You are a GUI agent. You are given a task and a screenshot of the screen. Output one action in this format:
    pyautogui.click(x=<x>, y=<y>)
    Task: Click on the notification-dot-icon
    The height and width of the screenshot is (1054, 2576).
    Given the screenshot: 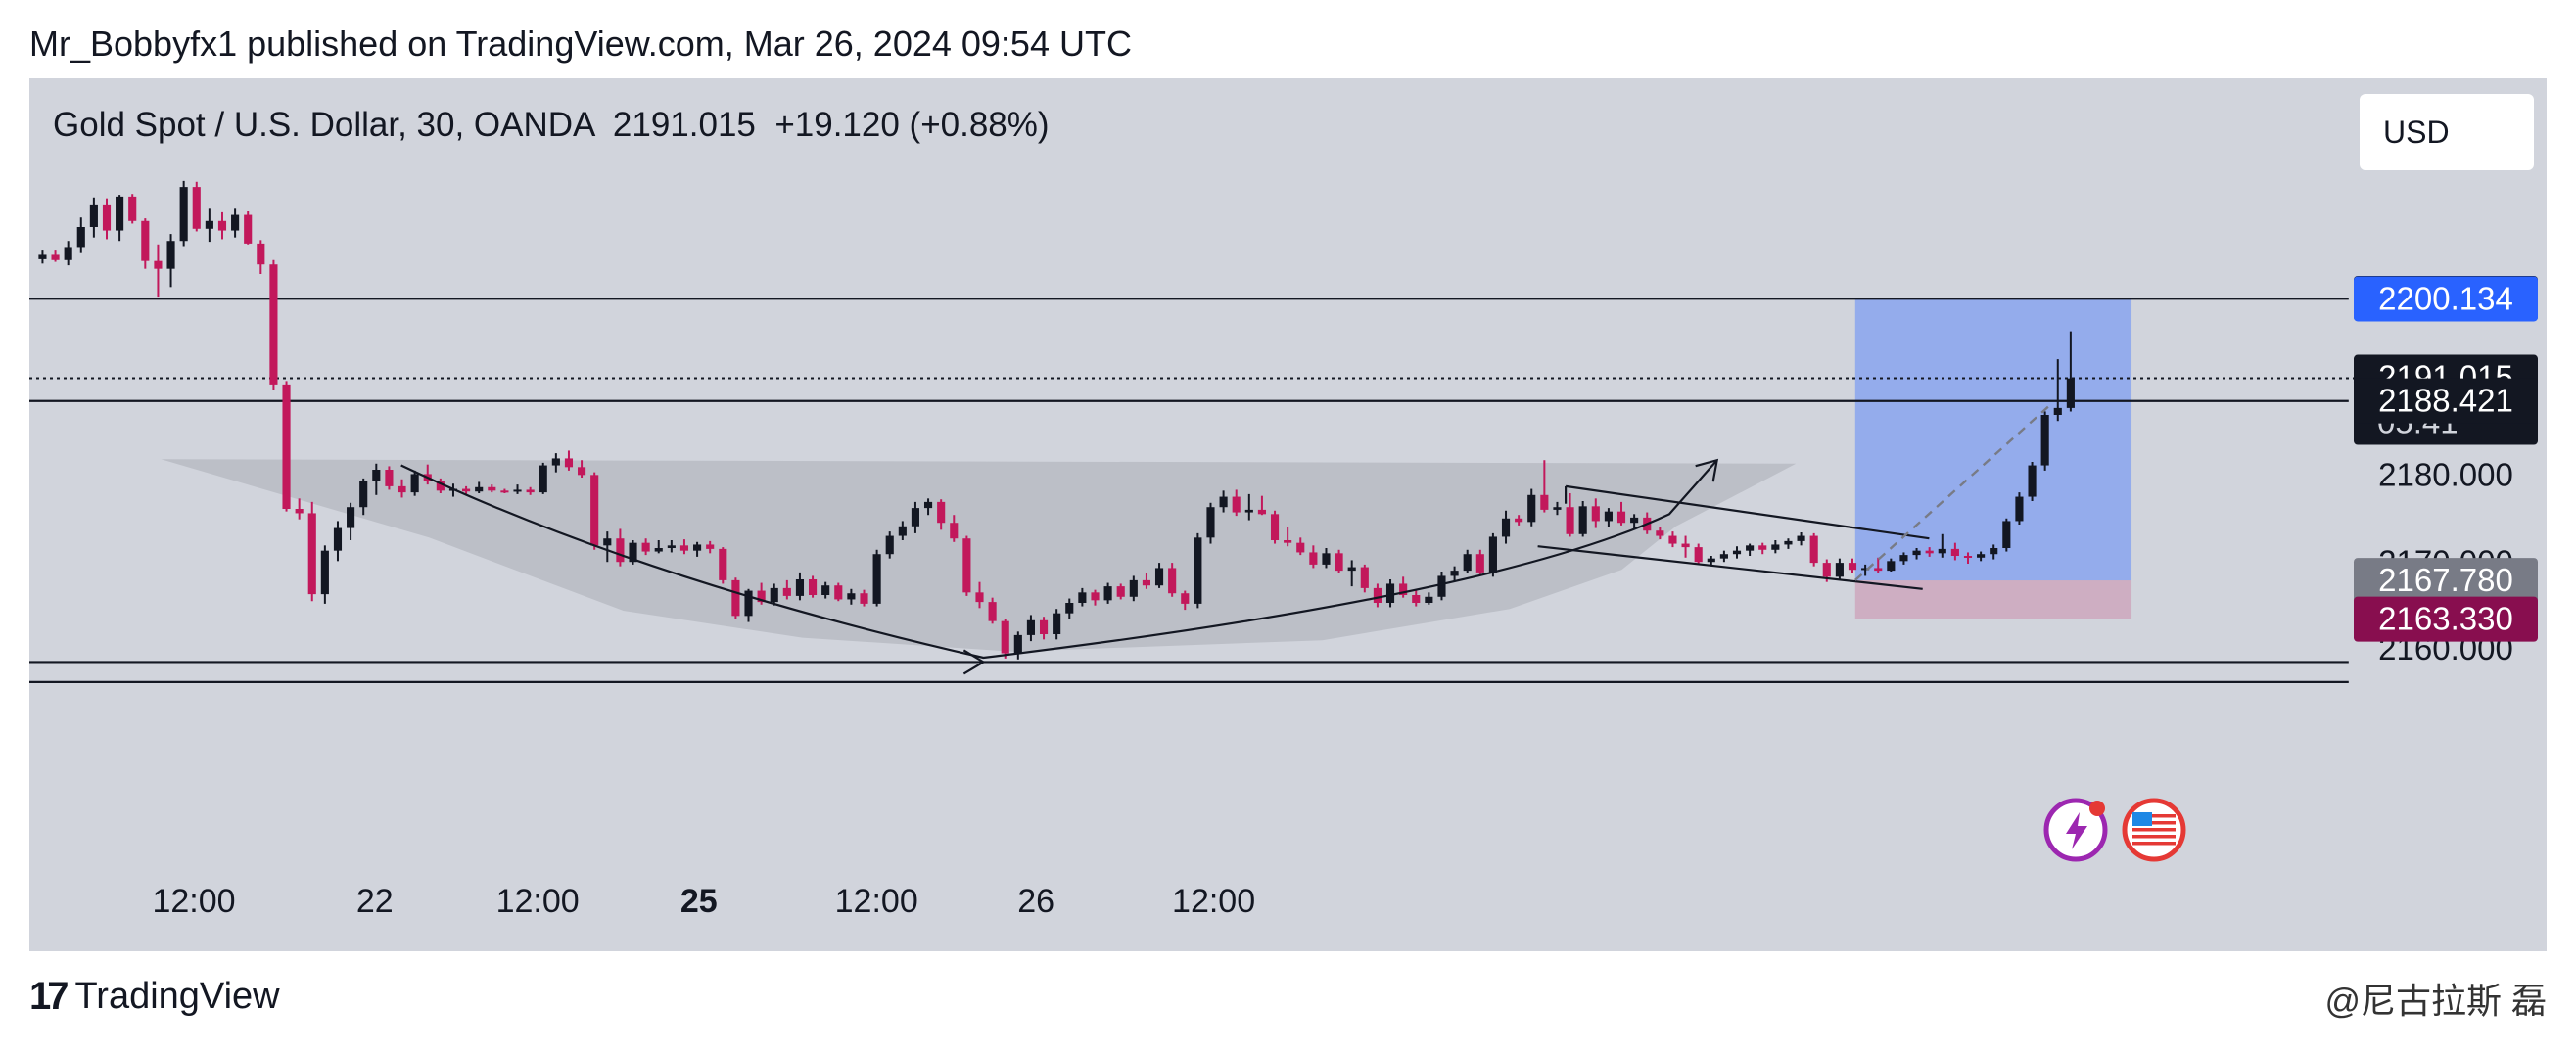 What is the action you would take?
    pyautogui.click(x=2097, y=808)
    